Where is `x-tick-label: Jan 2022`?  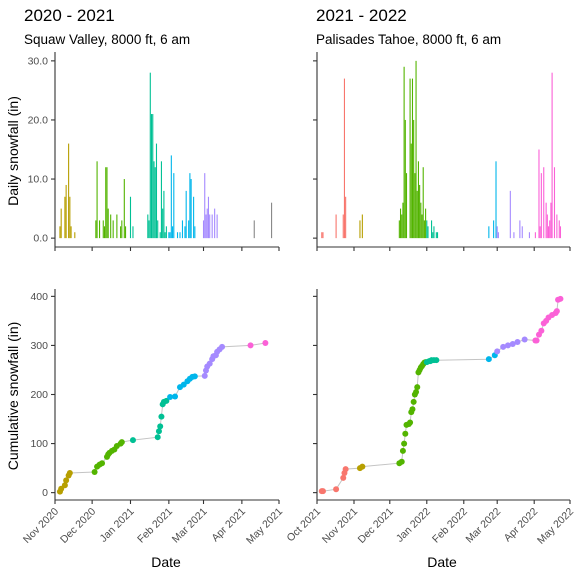
x-tick-label: Jan 2022 is located at coordinates (413, 525).